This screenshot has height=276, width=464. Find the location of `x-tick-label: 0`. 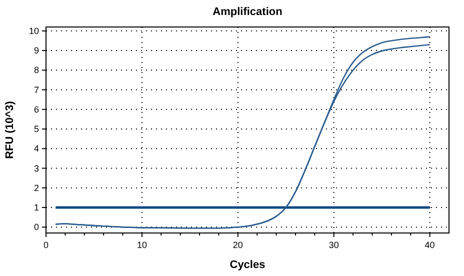

x-tick-label: 0 is located at coordinates (46, 245).